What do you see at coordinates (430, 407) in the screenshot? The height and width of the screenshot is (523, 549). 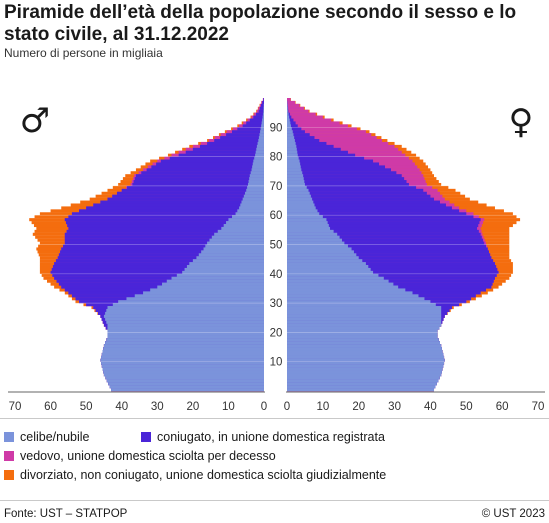 I see `x-tick-right-40: 40` at bounding box center [430, 407].